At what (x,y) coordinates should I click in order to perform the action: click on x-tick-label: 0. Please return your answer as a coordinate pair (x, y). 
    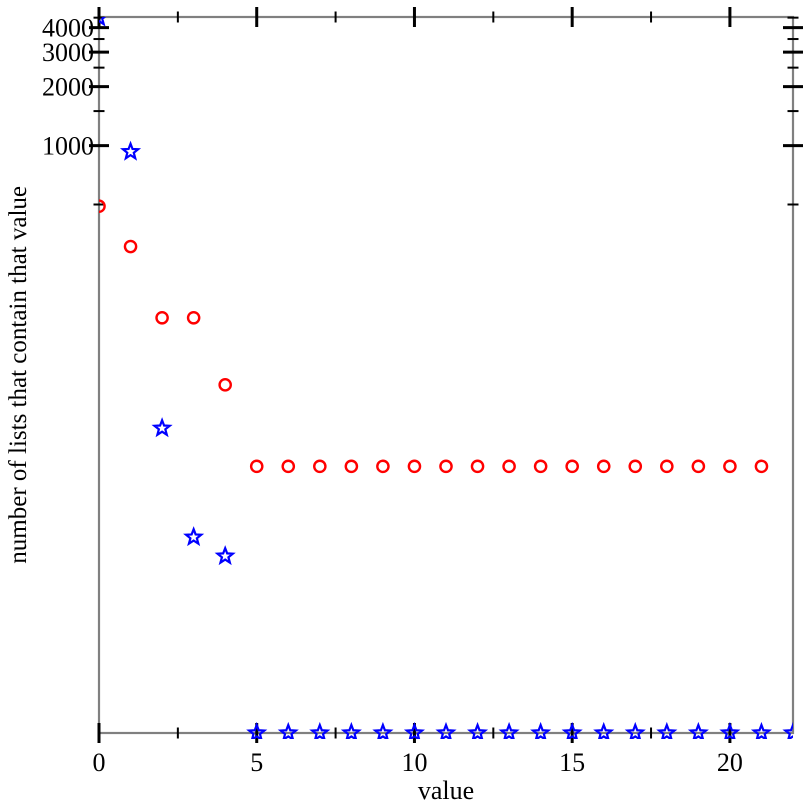
    Looking at the image, I should click on (99, 762).